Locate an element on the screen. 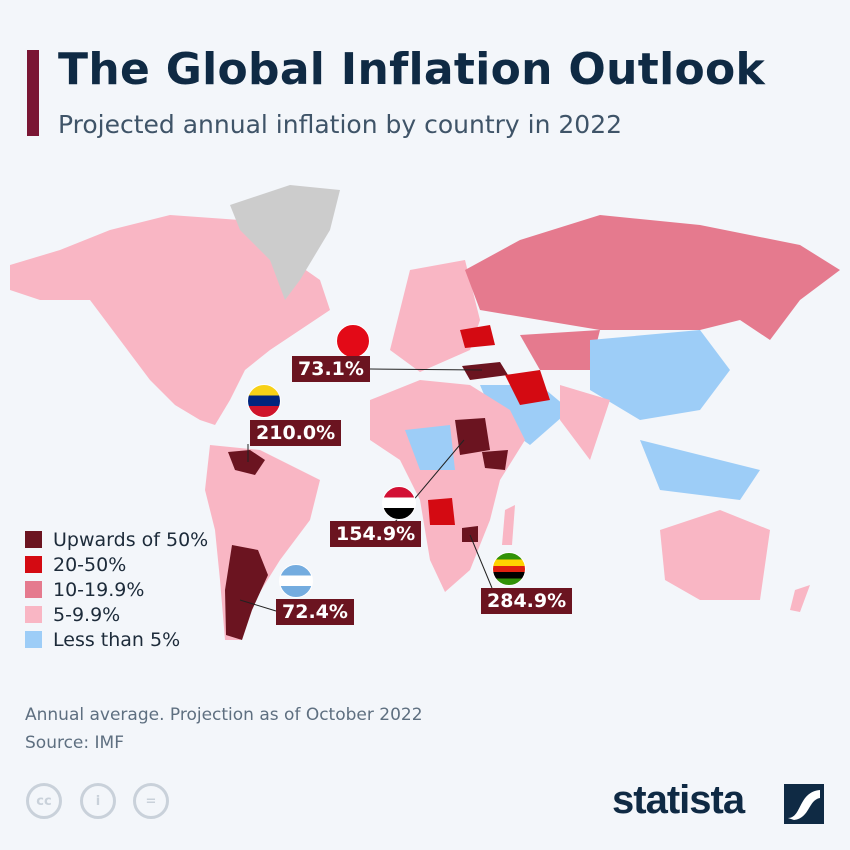 This screenshot has width=850, height=850. no-derivatives-icon: = is located at coordinates (151, 801).